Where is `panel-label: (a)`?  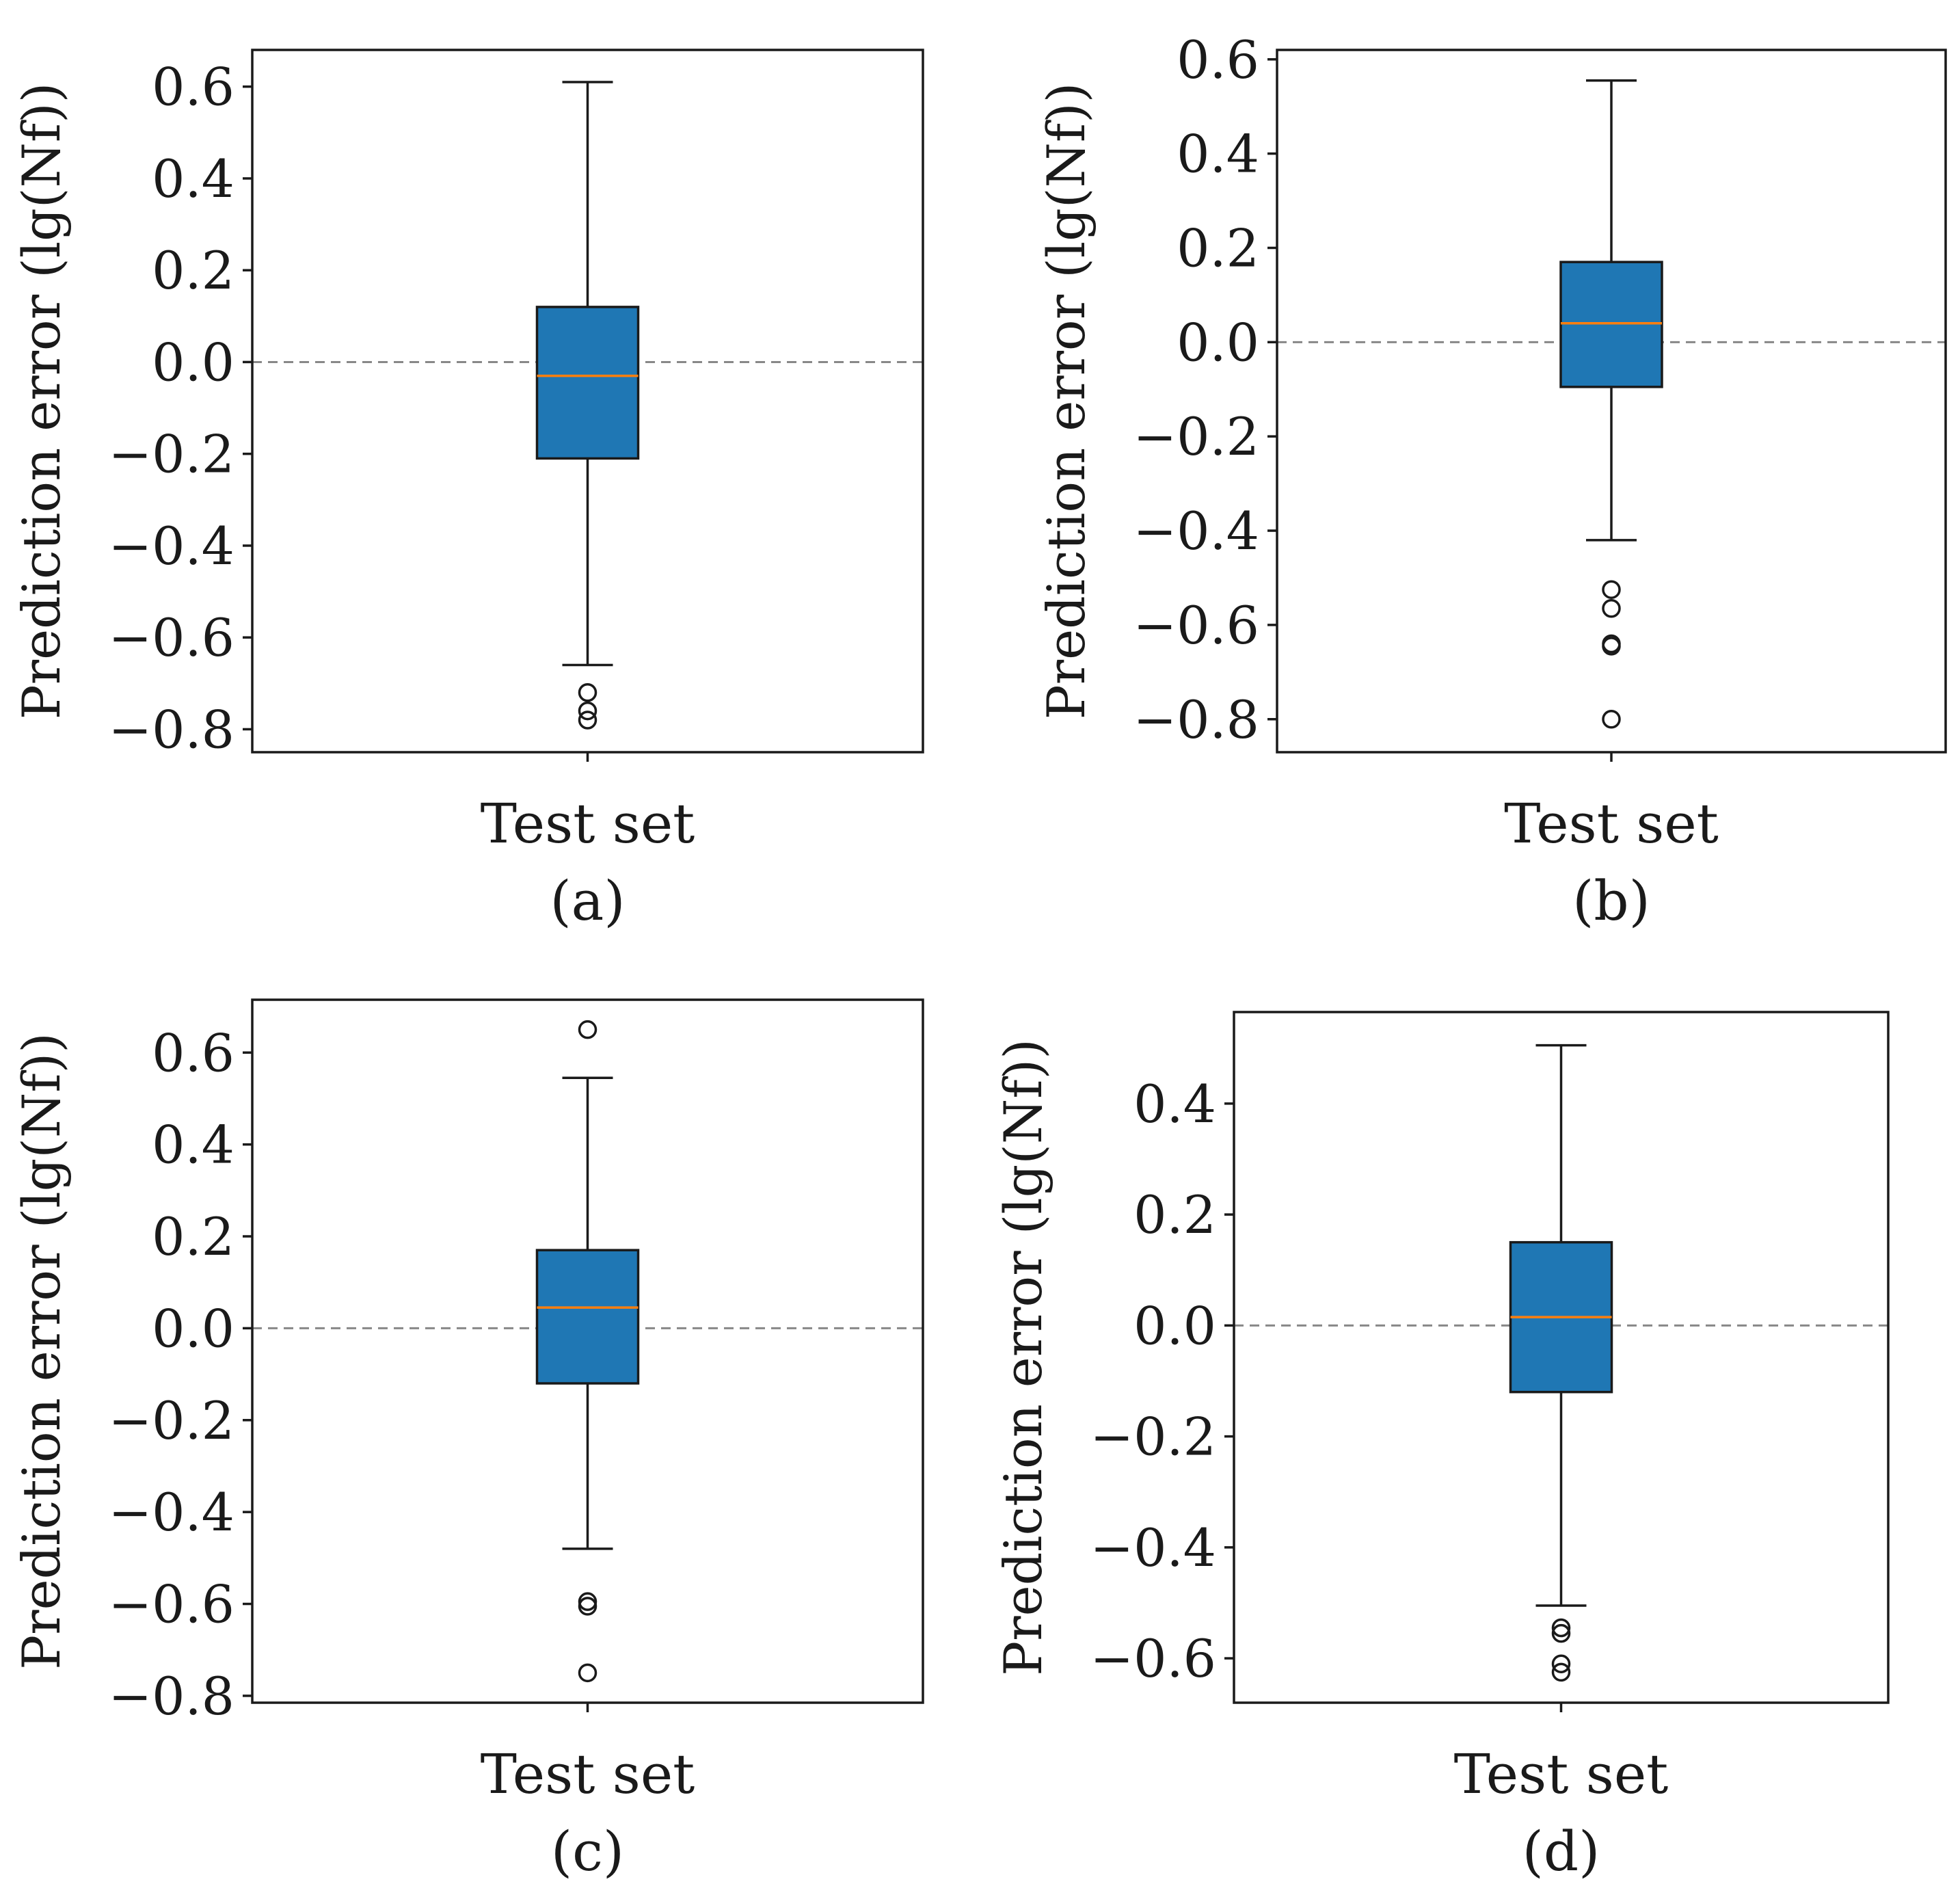
panel-label: (a) is located at coordinates (587, 901).